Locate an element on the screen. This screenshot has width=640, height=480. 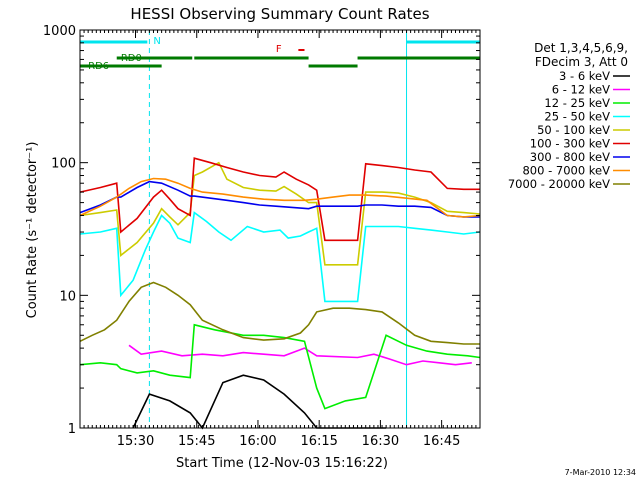
flag-label-f: F is located at coordinates (279, 49).